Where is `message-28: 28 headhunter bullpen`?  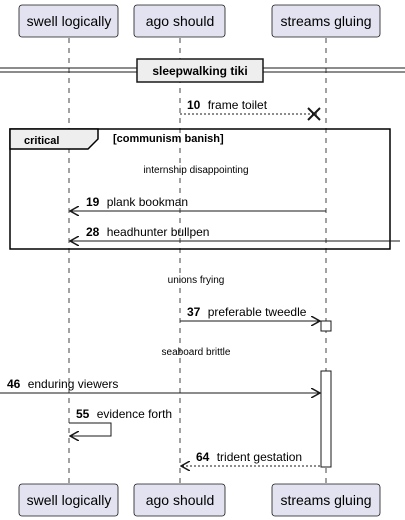
message-28: 28 headhunter bullpen is located at coordinates (235, 233).